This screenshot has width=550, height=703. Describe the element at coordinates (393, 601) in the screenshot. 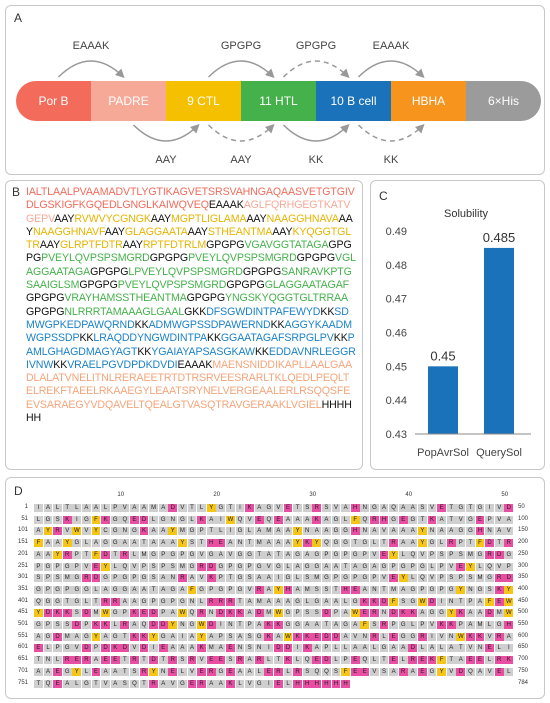

I see `residue-cell: F` at that location.